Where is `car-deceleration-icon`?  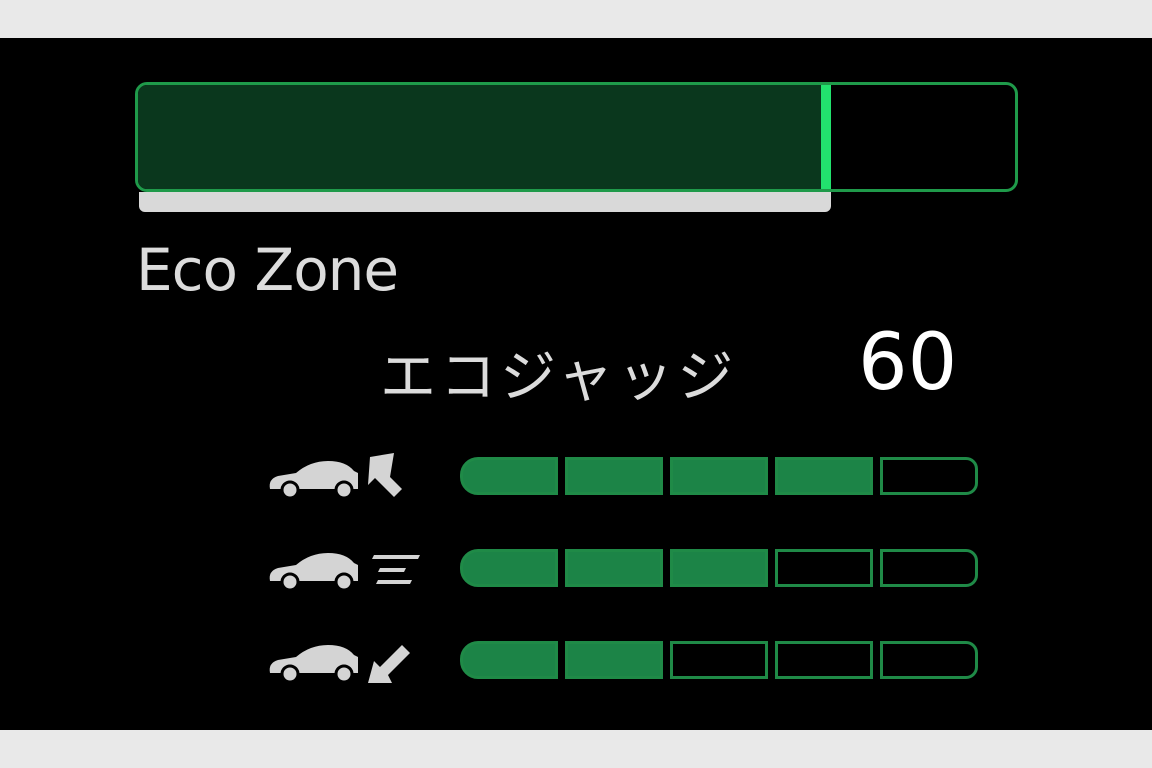 car-deceleration-icon is located at coordinates (339, 664).